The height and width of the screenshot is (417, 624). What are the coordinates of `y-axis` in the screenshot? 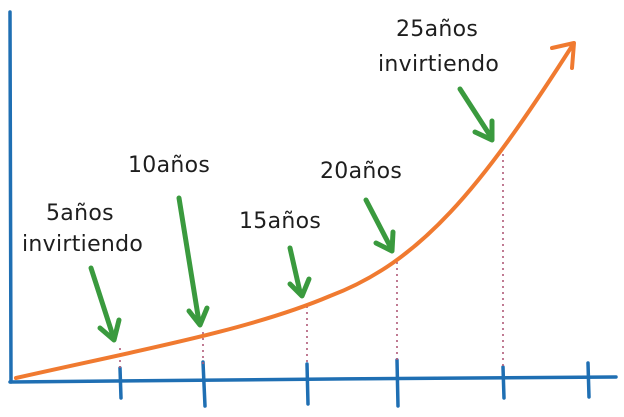 It's located at (10, 197).